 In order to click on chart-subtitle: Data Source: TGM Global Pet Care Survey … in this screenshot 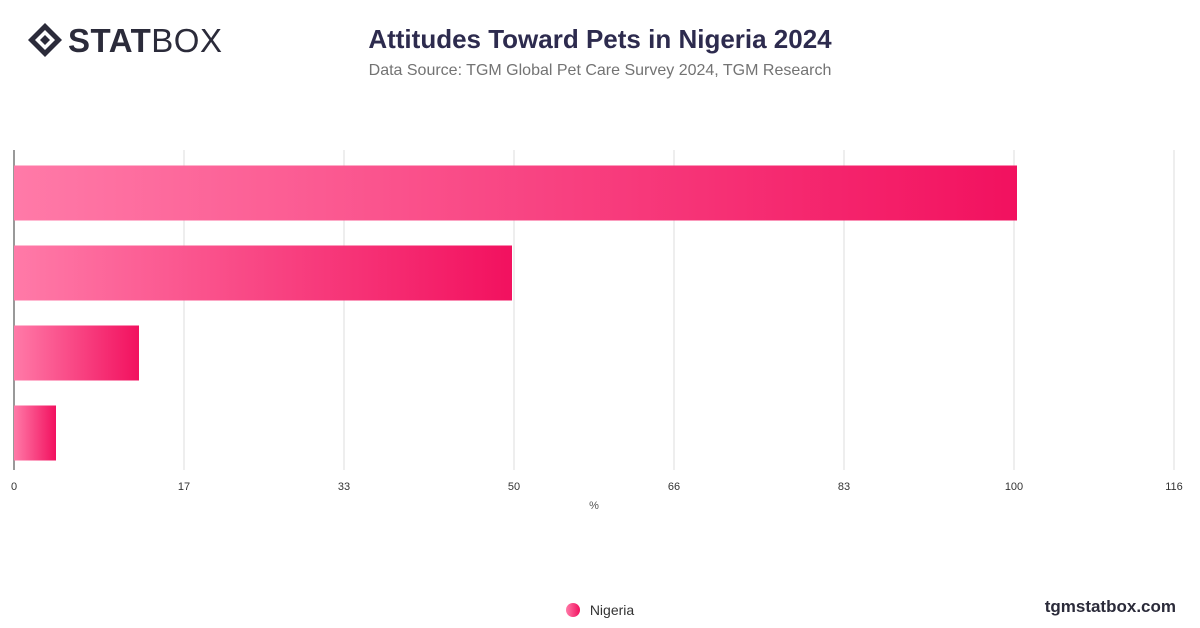, I will do `click(600, 70)`.